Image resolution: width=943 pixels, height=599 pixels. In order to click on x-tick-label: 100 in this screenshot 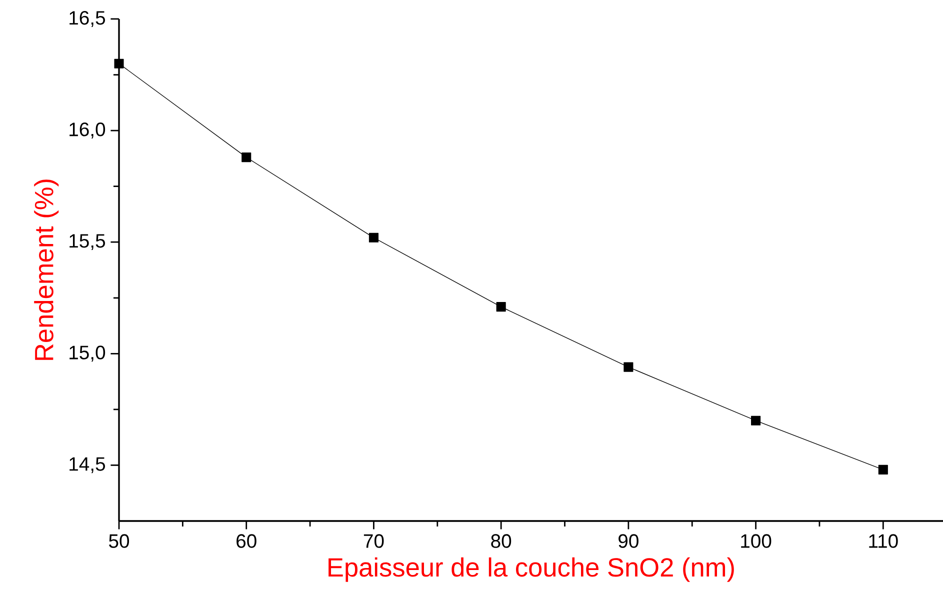, I will do `click(756, 541)`.